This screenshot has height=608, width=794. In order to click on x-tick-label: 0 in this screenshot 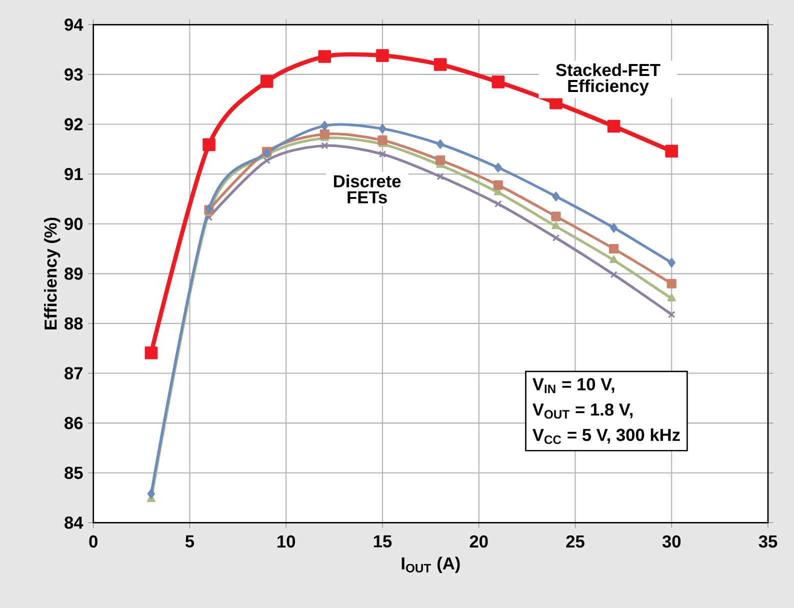, I will do `click(93, 541)`.